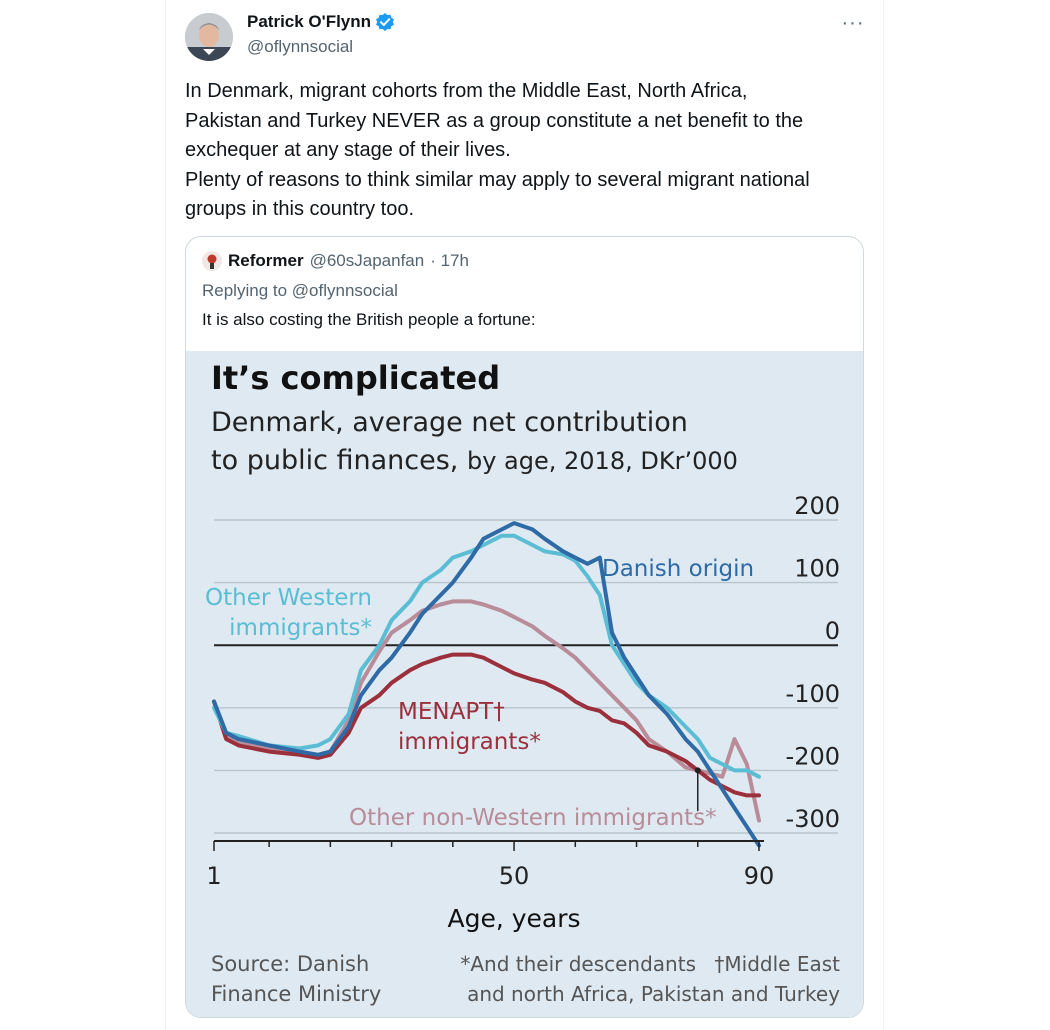 The image size is (1050, 1030). I want to click on author-handle: @oflynnsocial, so click(300, 46).